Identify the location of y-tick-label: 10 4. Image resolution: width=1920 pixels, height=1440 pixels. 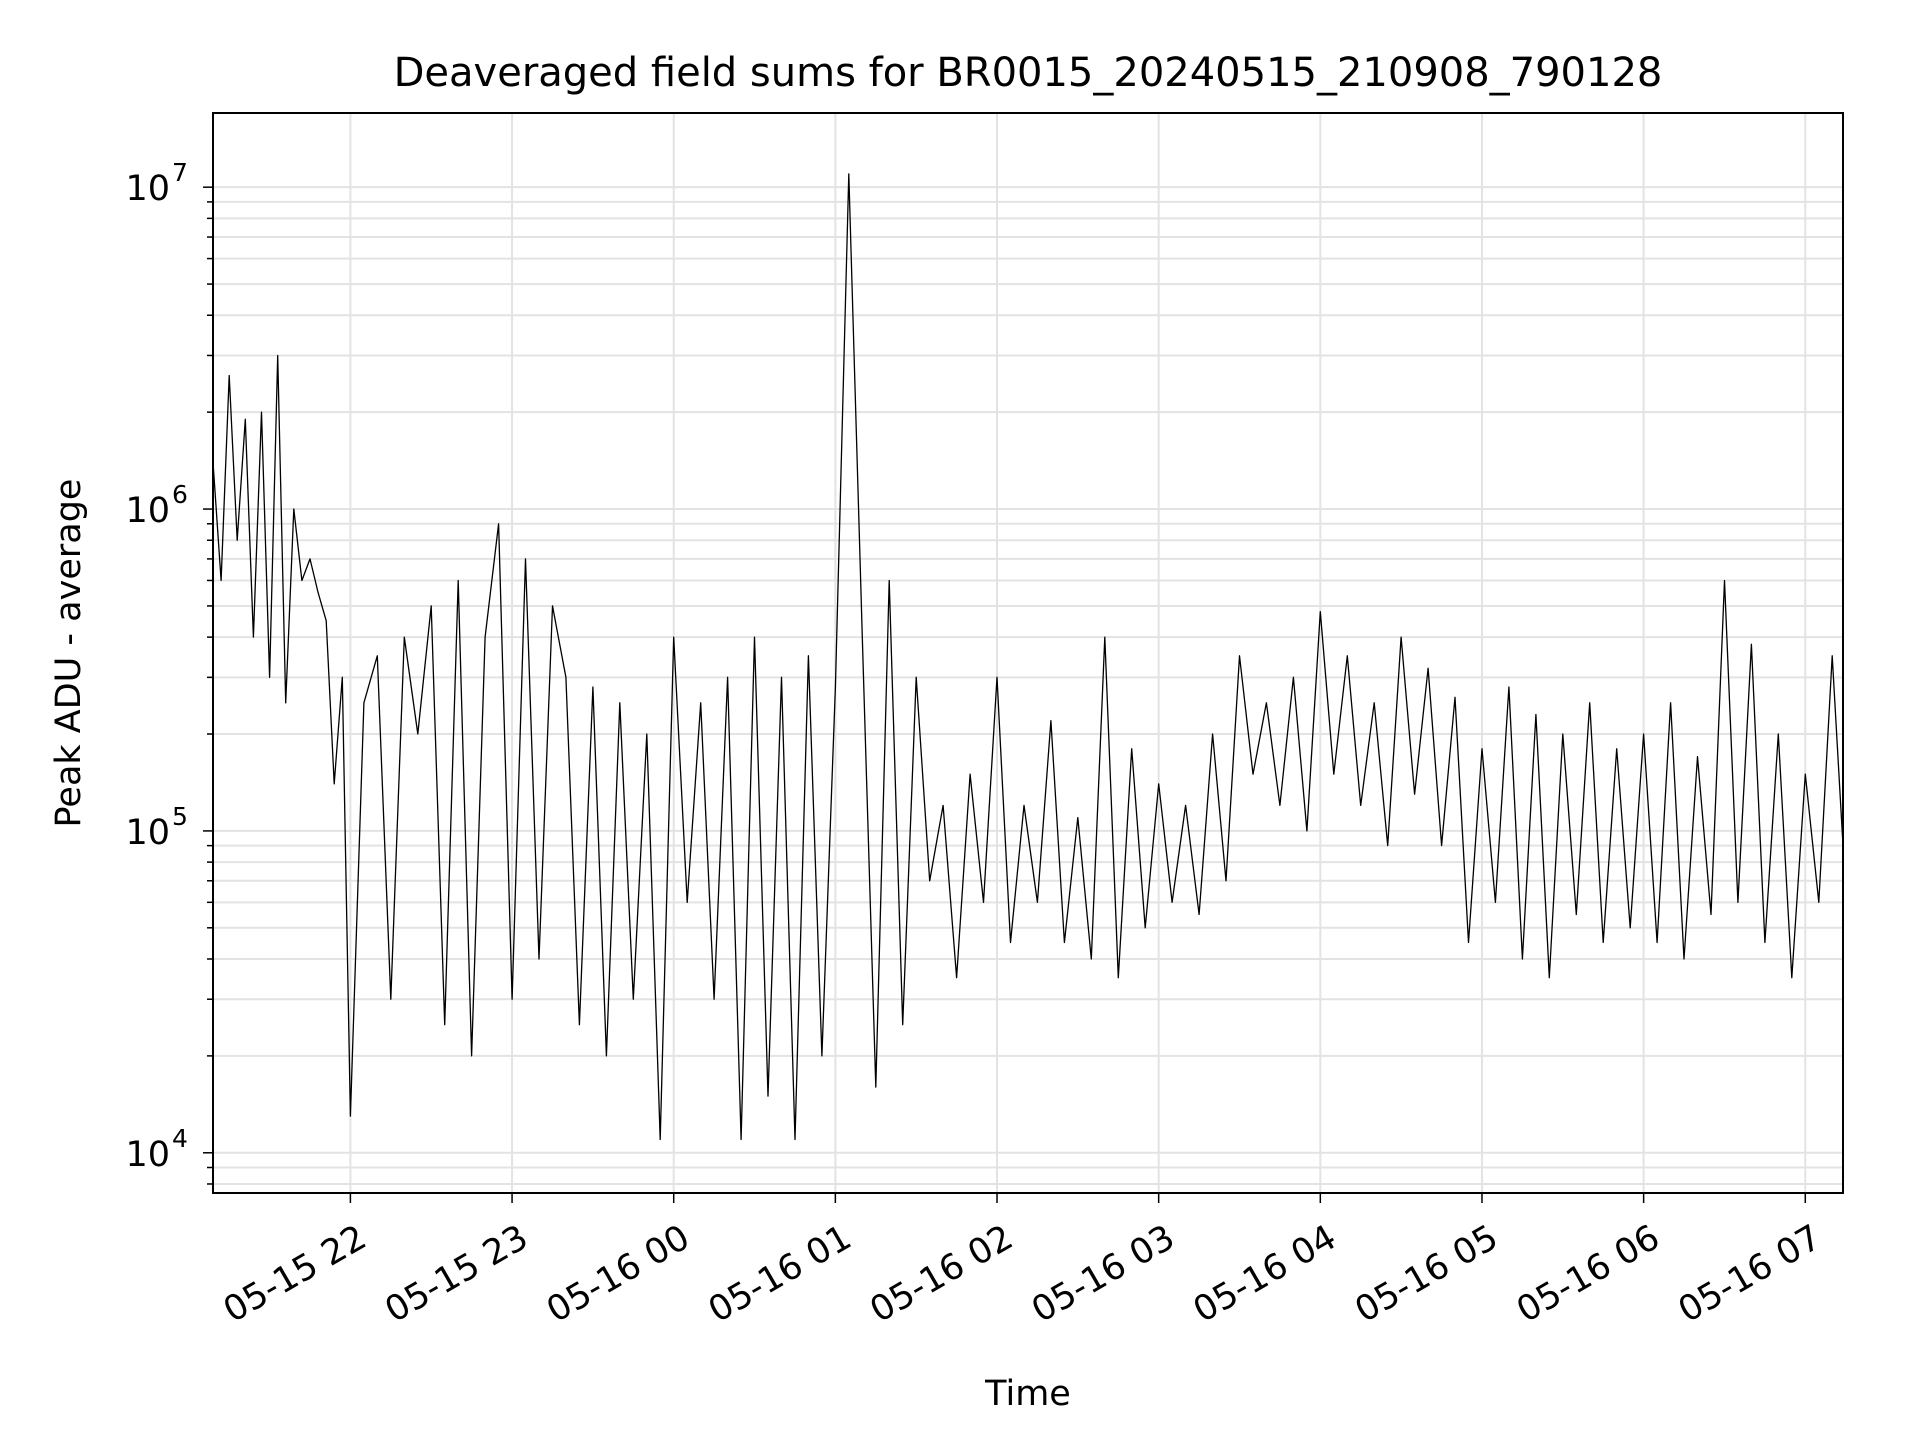
(156, 1149).